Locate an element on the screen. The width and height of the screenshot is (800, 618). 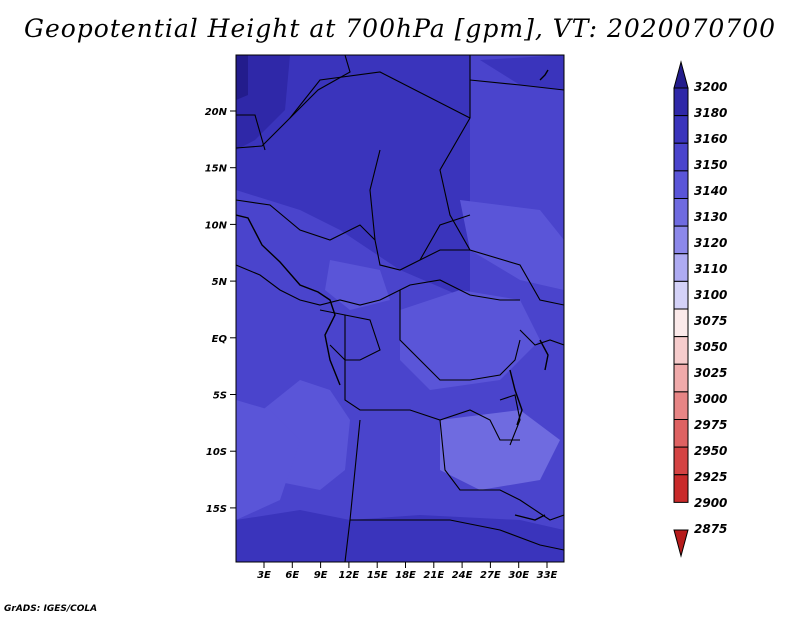
colorbar-level-label: 3050 is located at coordinates (711, 347).